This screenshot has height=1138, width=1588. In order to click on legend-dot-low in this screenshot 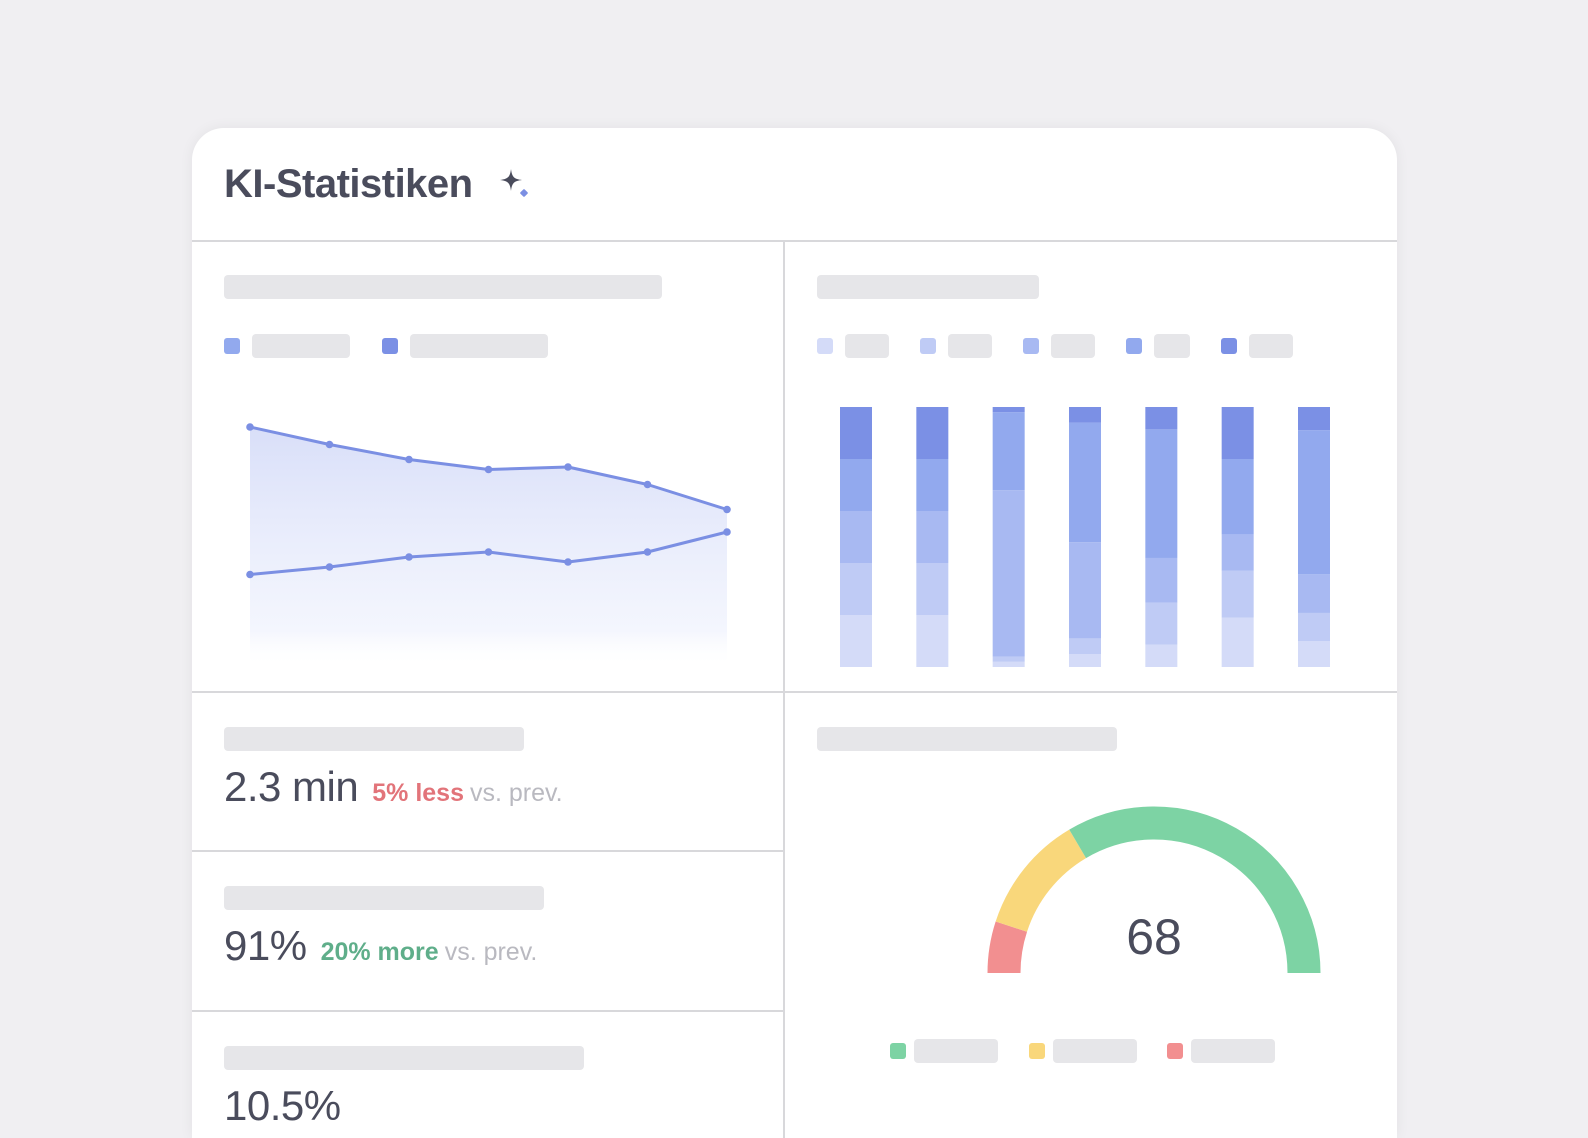, I will do `click(1175, 1051)`.